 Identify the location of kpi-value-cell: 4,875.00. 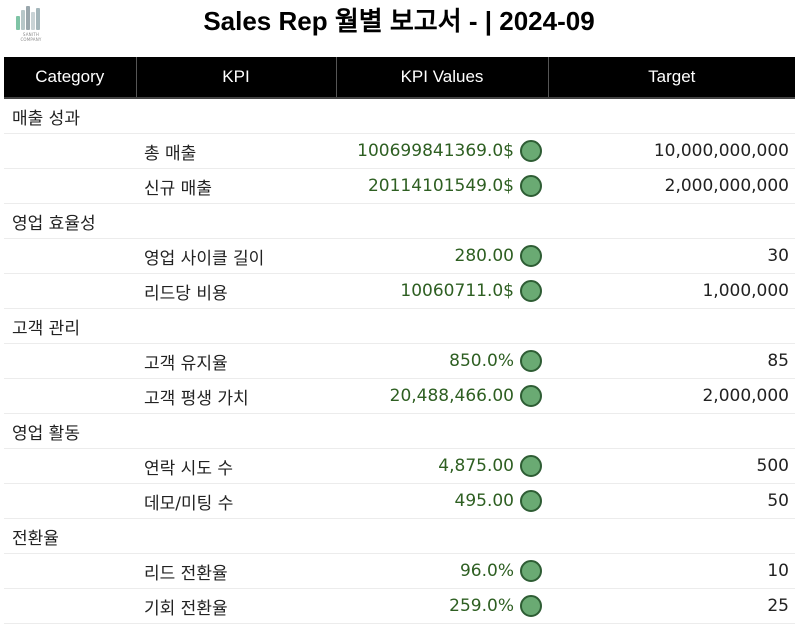
(442, 466).